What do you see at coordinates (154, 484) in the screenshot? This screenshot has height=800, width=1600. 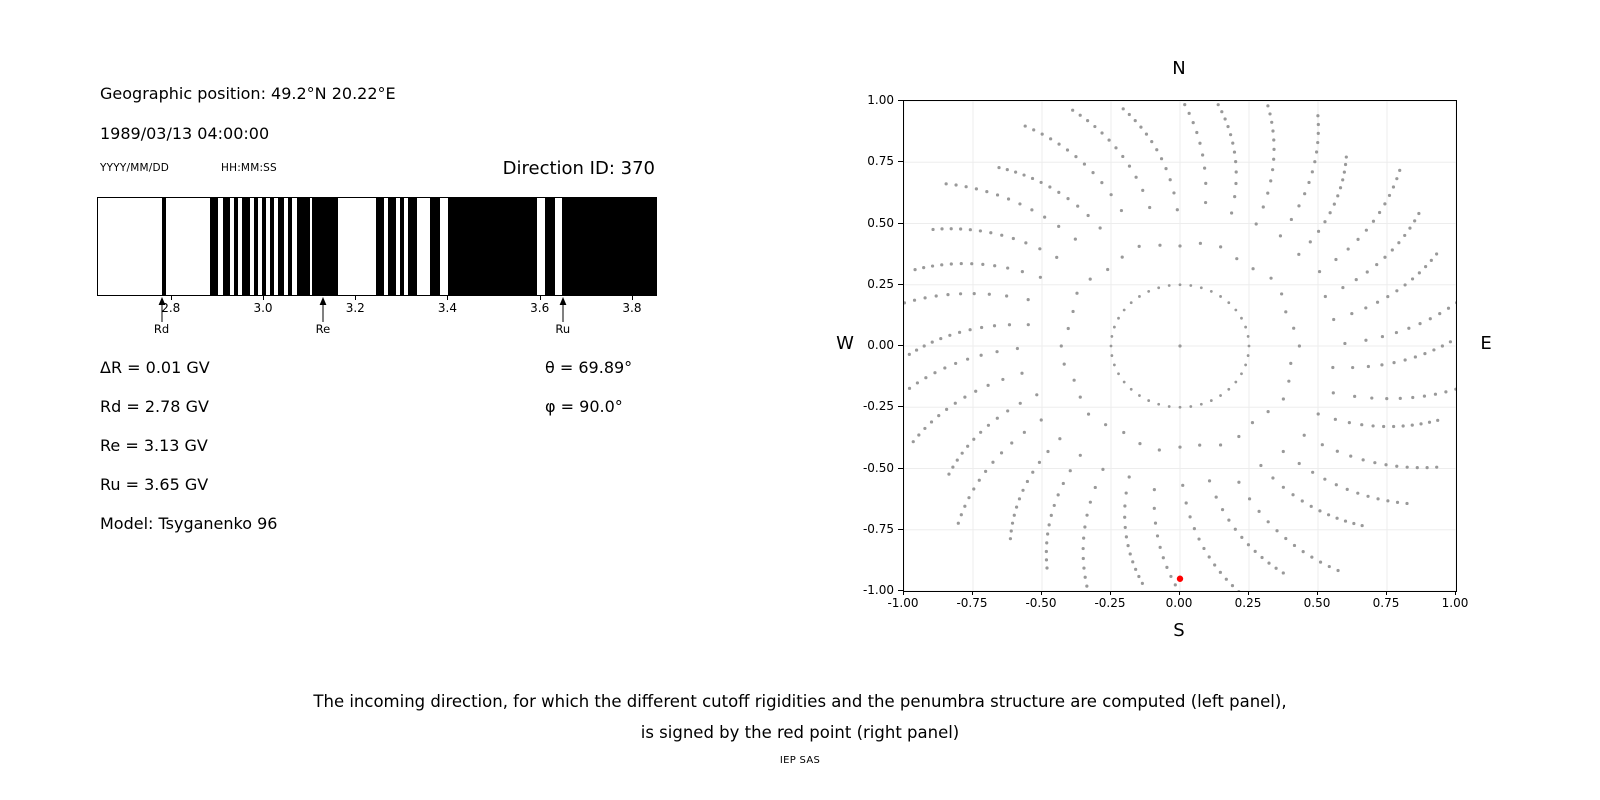 I see `ru-label: Ru = 3.65 GV` at bounding box center [154, 484].